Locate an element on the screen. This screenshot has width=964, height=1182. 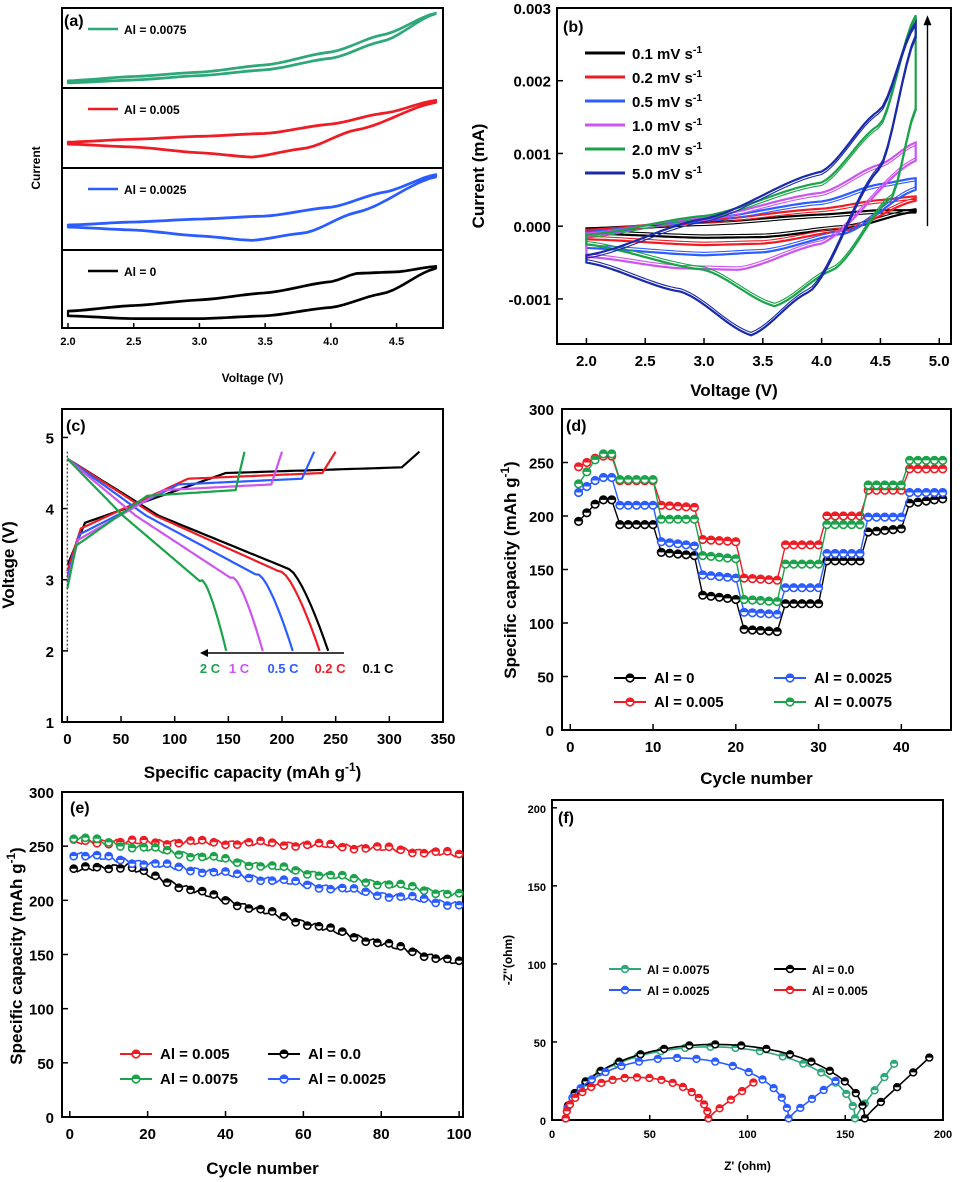
legend-marker-f-fill is located at coordinates (790, 988).